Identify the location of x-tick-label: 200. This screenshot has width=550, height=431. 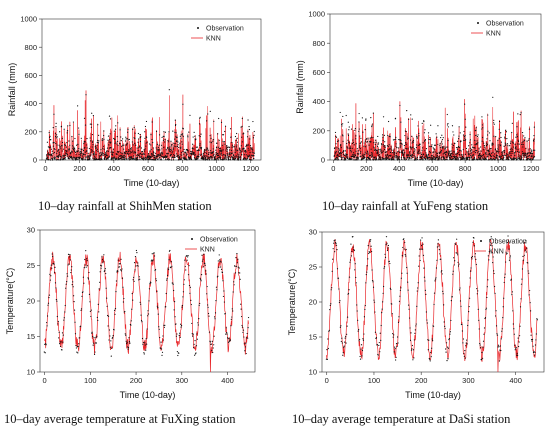
(79, 168).